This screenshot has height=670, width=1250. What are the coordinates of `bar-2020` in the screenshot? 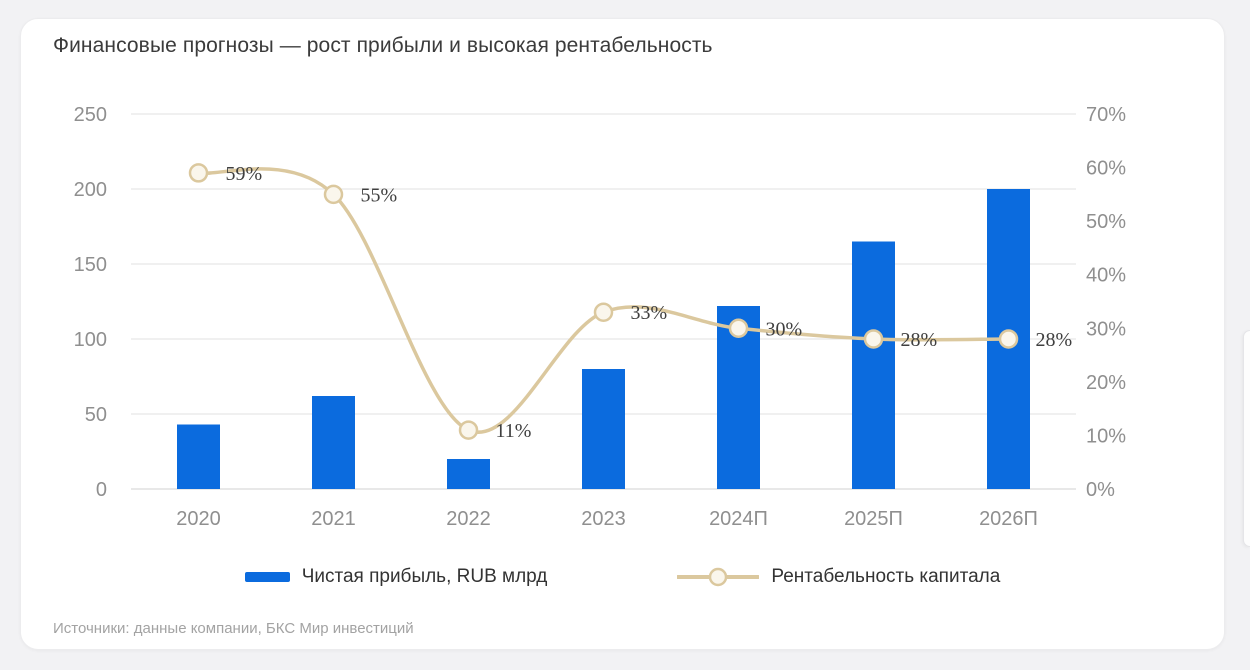 It's located at (198, 456).